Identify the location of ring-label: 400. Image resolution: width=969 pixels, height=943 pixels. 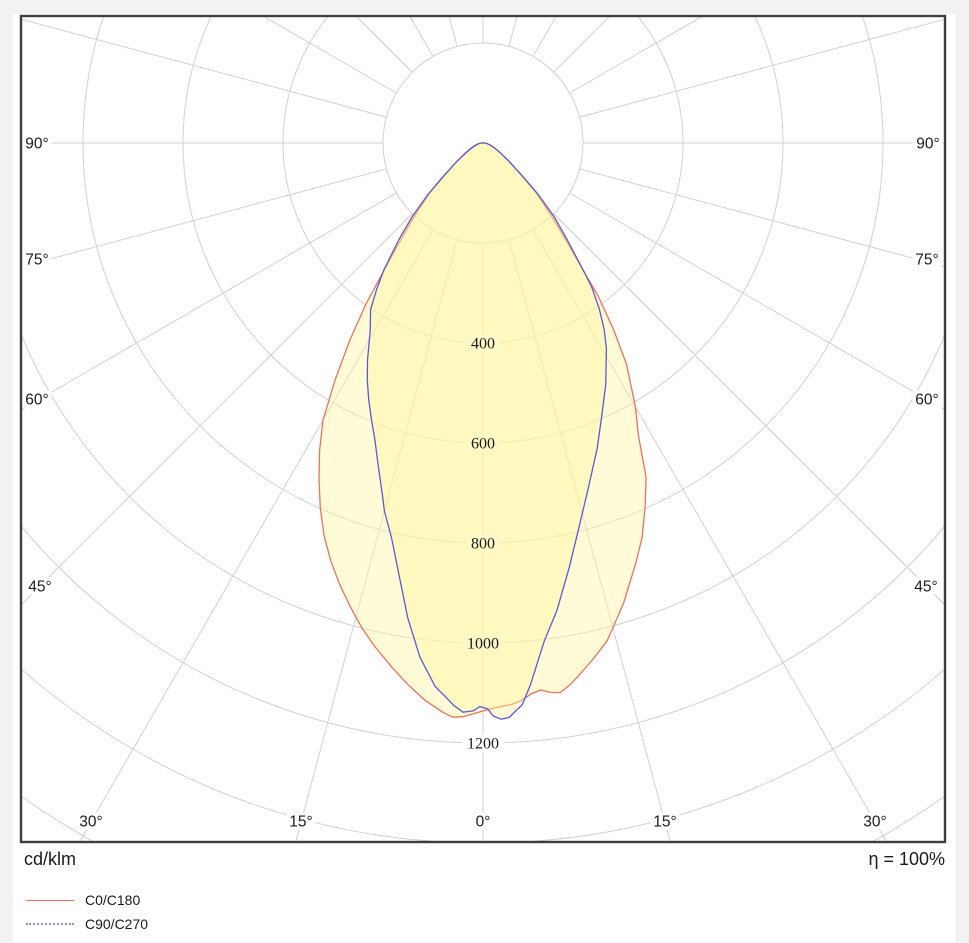
(483, 344).